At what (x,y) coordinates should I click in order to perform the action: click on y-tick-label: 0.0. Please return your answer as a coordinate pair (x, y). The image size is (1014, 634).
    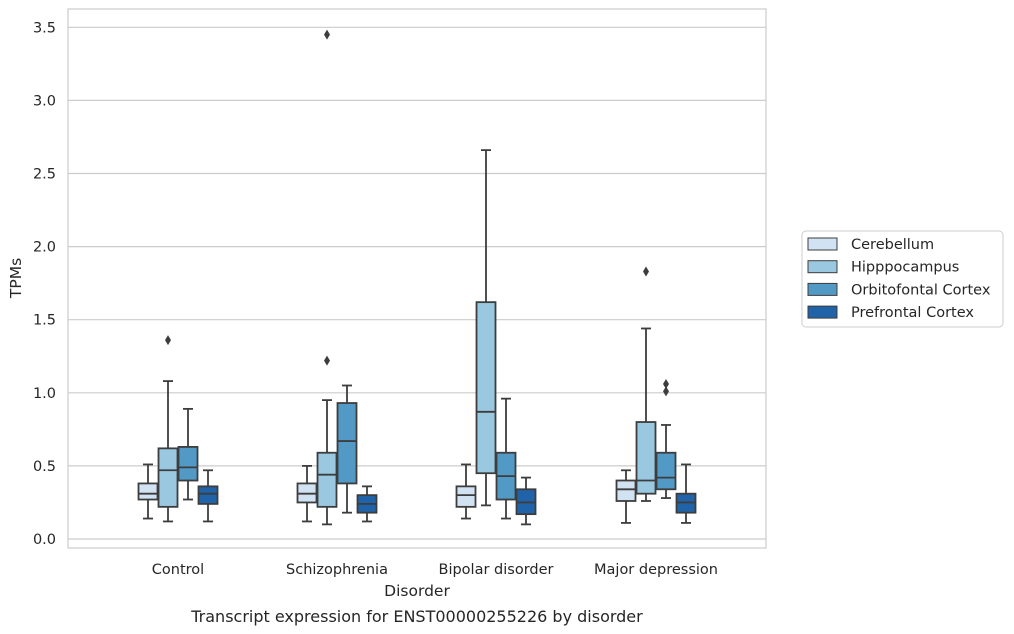
    Looking at the image, I should click on (44, 540).